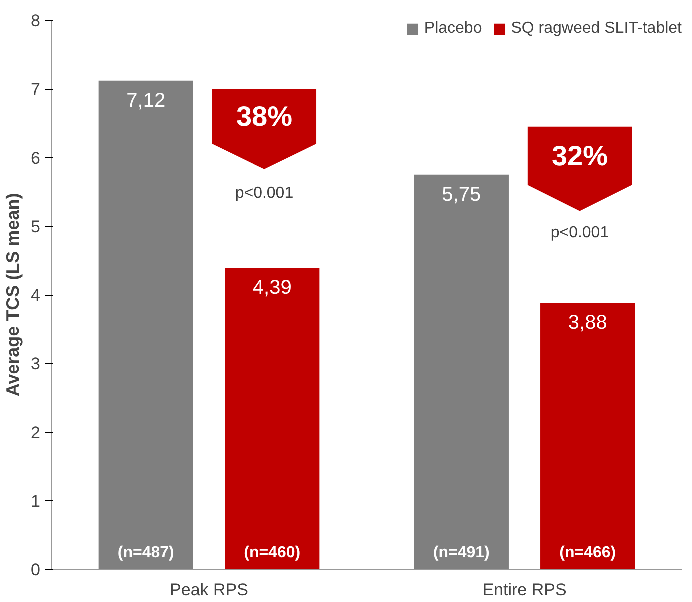 This screenshot has height=602, width=692. I want to click on y-tick-label: 1, so click(36, 501).